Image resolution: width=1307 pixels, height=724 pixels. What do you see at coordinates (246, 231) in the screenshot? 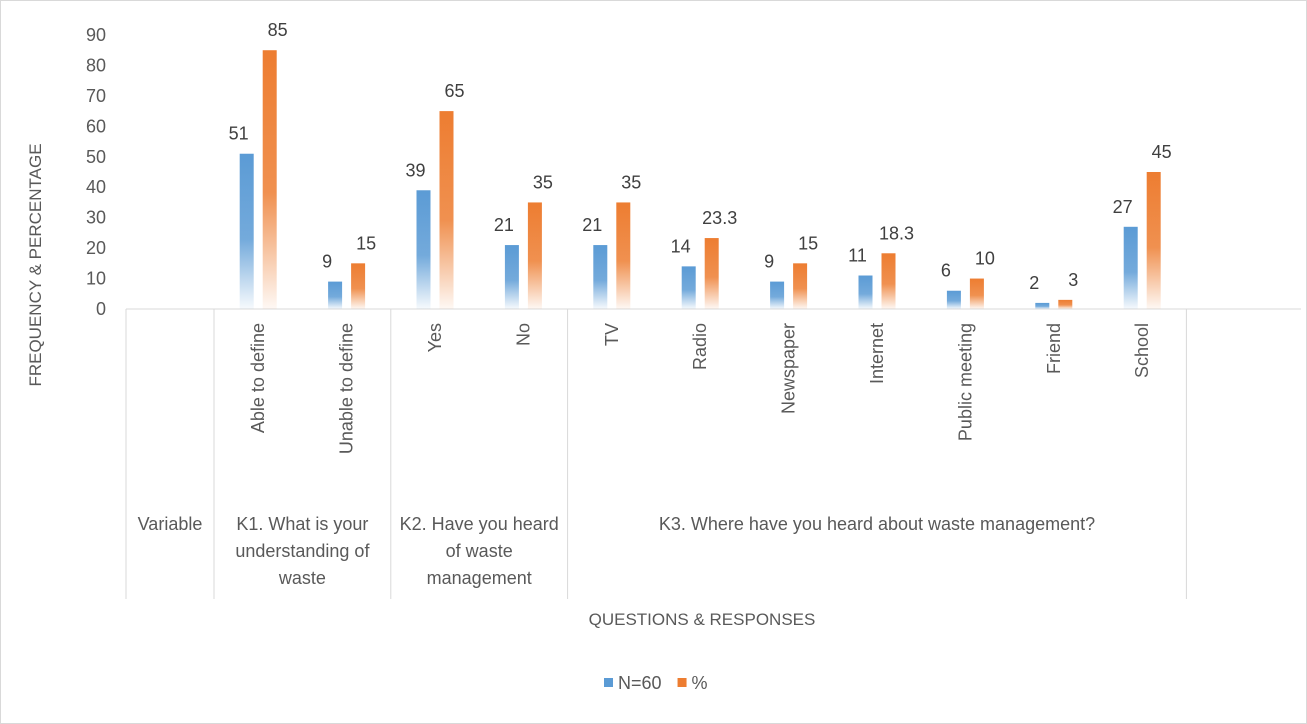
I see `bar-n-60-able-to-define` at bounding box center [246, 231].